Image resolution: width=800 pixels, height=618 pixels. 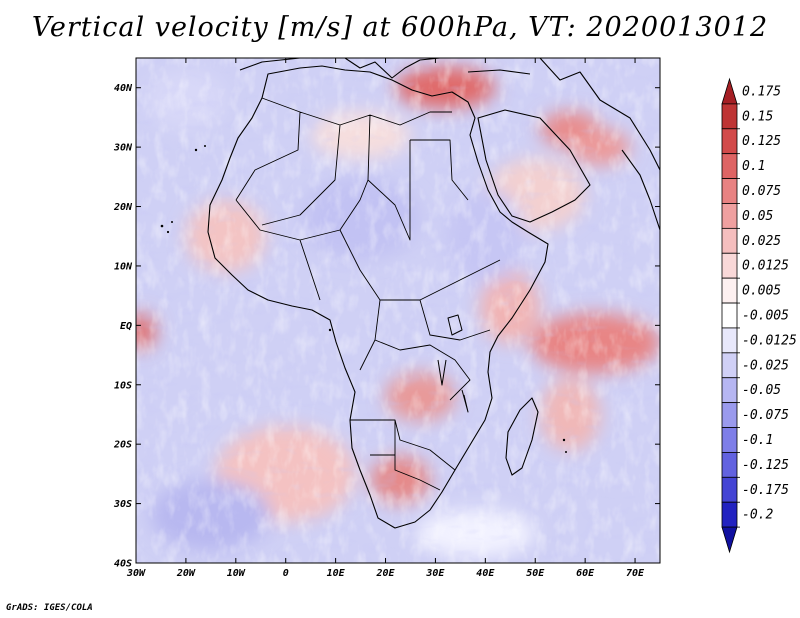 I want to click on colorbar-label: -0.025, so click(x=765, y=365).